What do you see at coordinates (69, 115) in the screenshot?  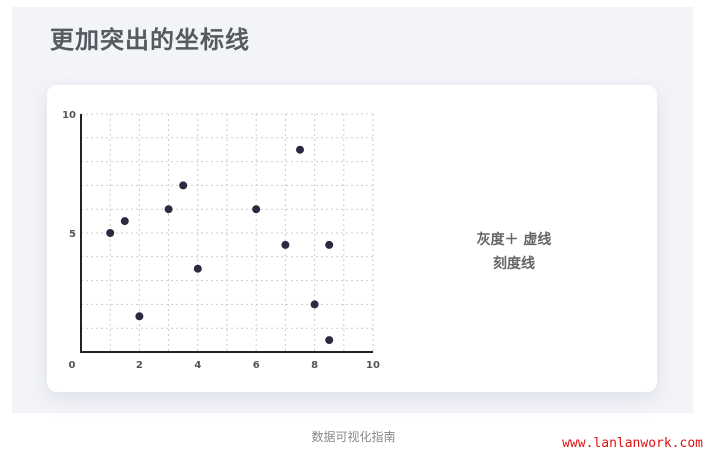 I see `y-tick-label: 10` at bounding box center [69, 115].